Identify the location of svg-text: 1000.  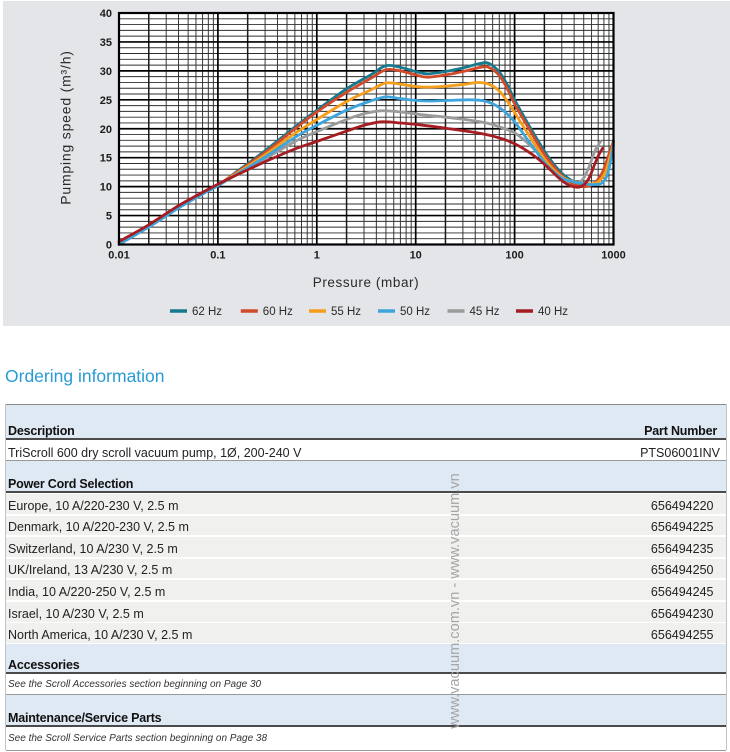
(613, 256).